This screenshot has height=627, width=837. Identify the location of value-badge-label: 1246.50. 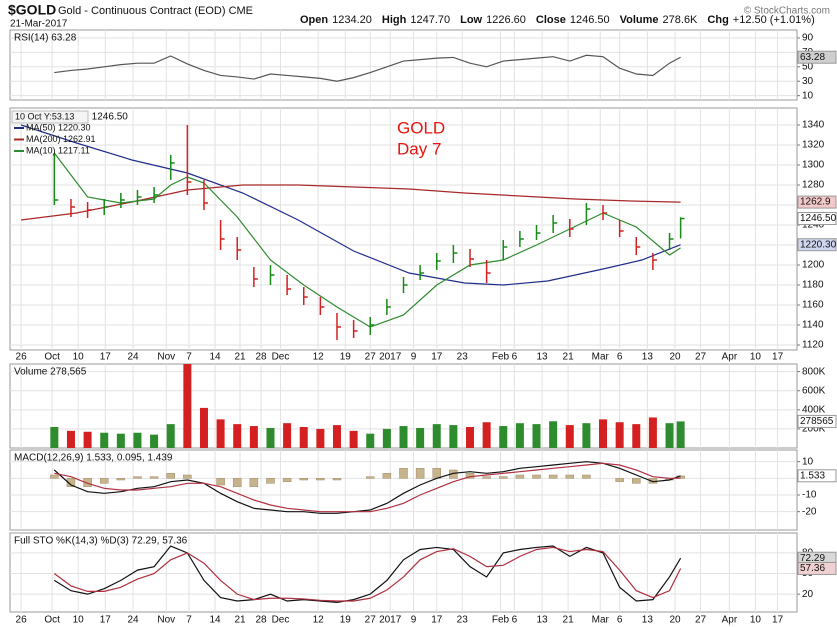
(818, 218).